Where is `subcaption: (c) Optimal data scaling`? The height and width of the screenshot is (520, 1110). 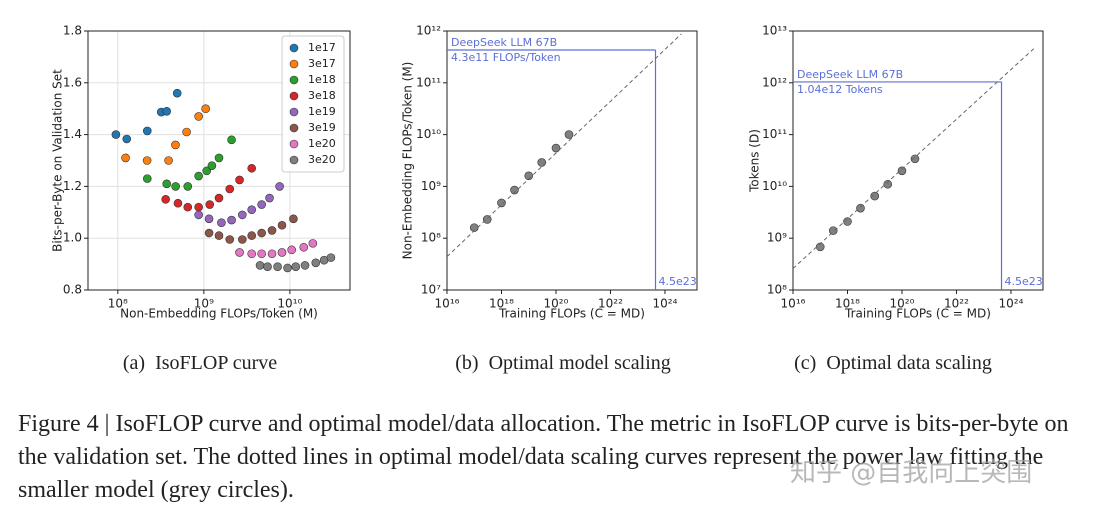
subcaption: (c) Optimal data scaling is located at coordinates (893, 363).